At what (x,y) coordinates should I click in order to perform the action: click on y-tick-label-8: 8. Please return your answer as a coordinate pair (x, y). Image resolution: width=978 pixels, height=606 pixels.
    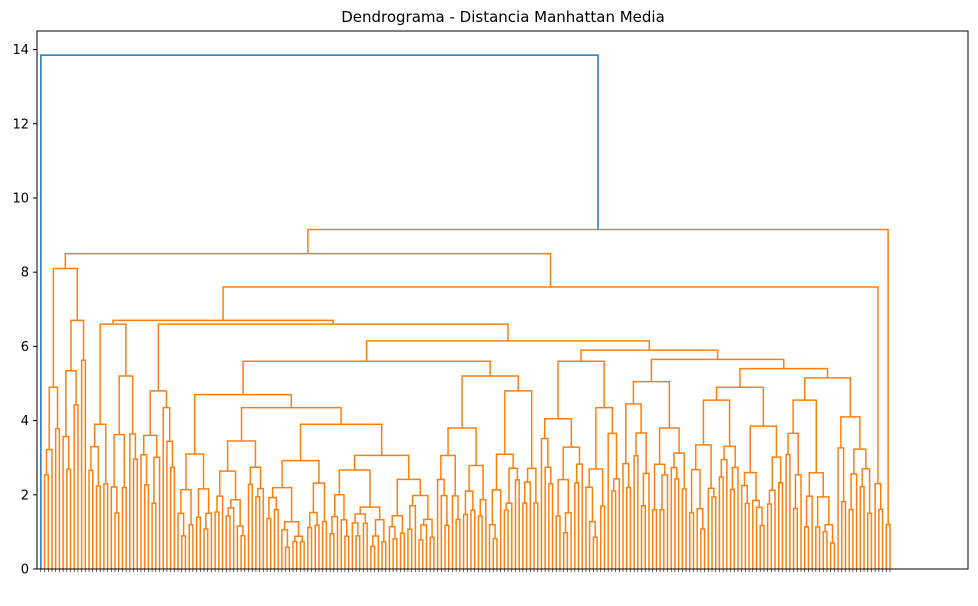
    Looking at the image, I should click on (25, 273).